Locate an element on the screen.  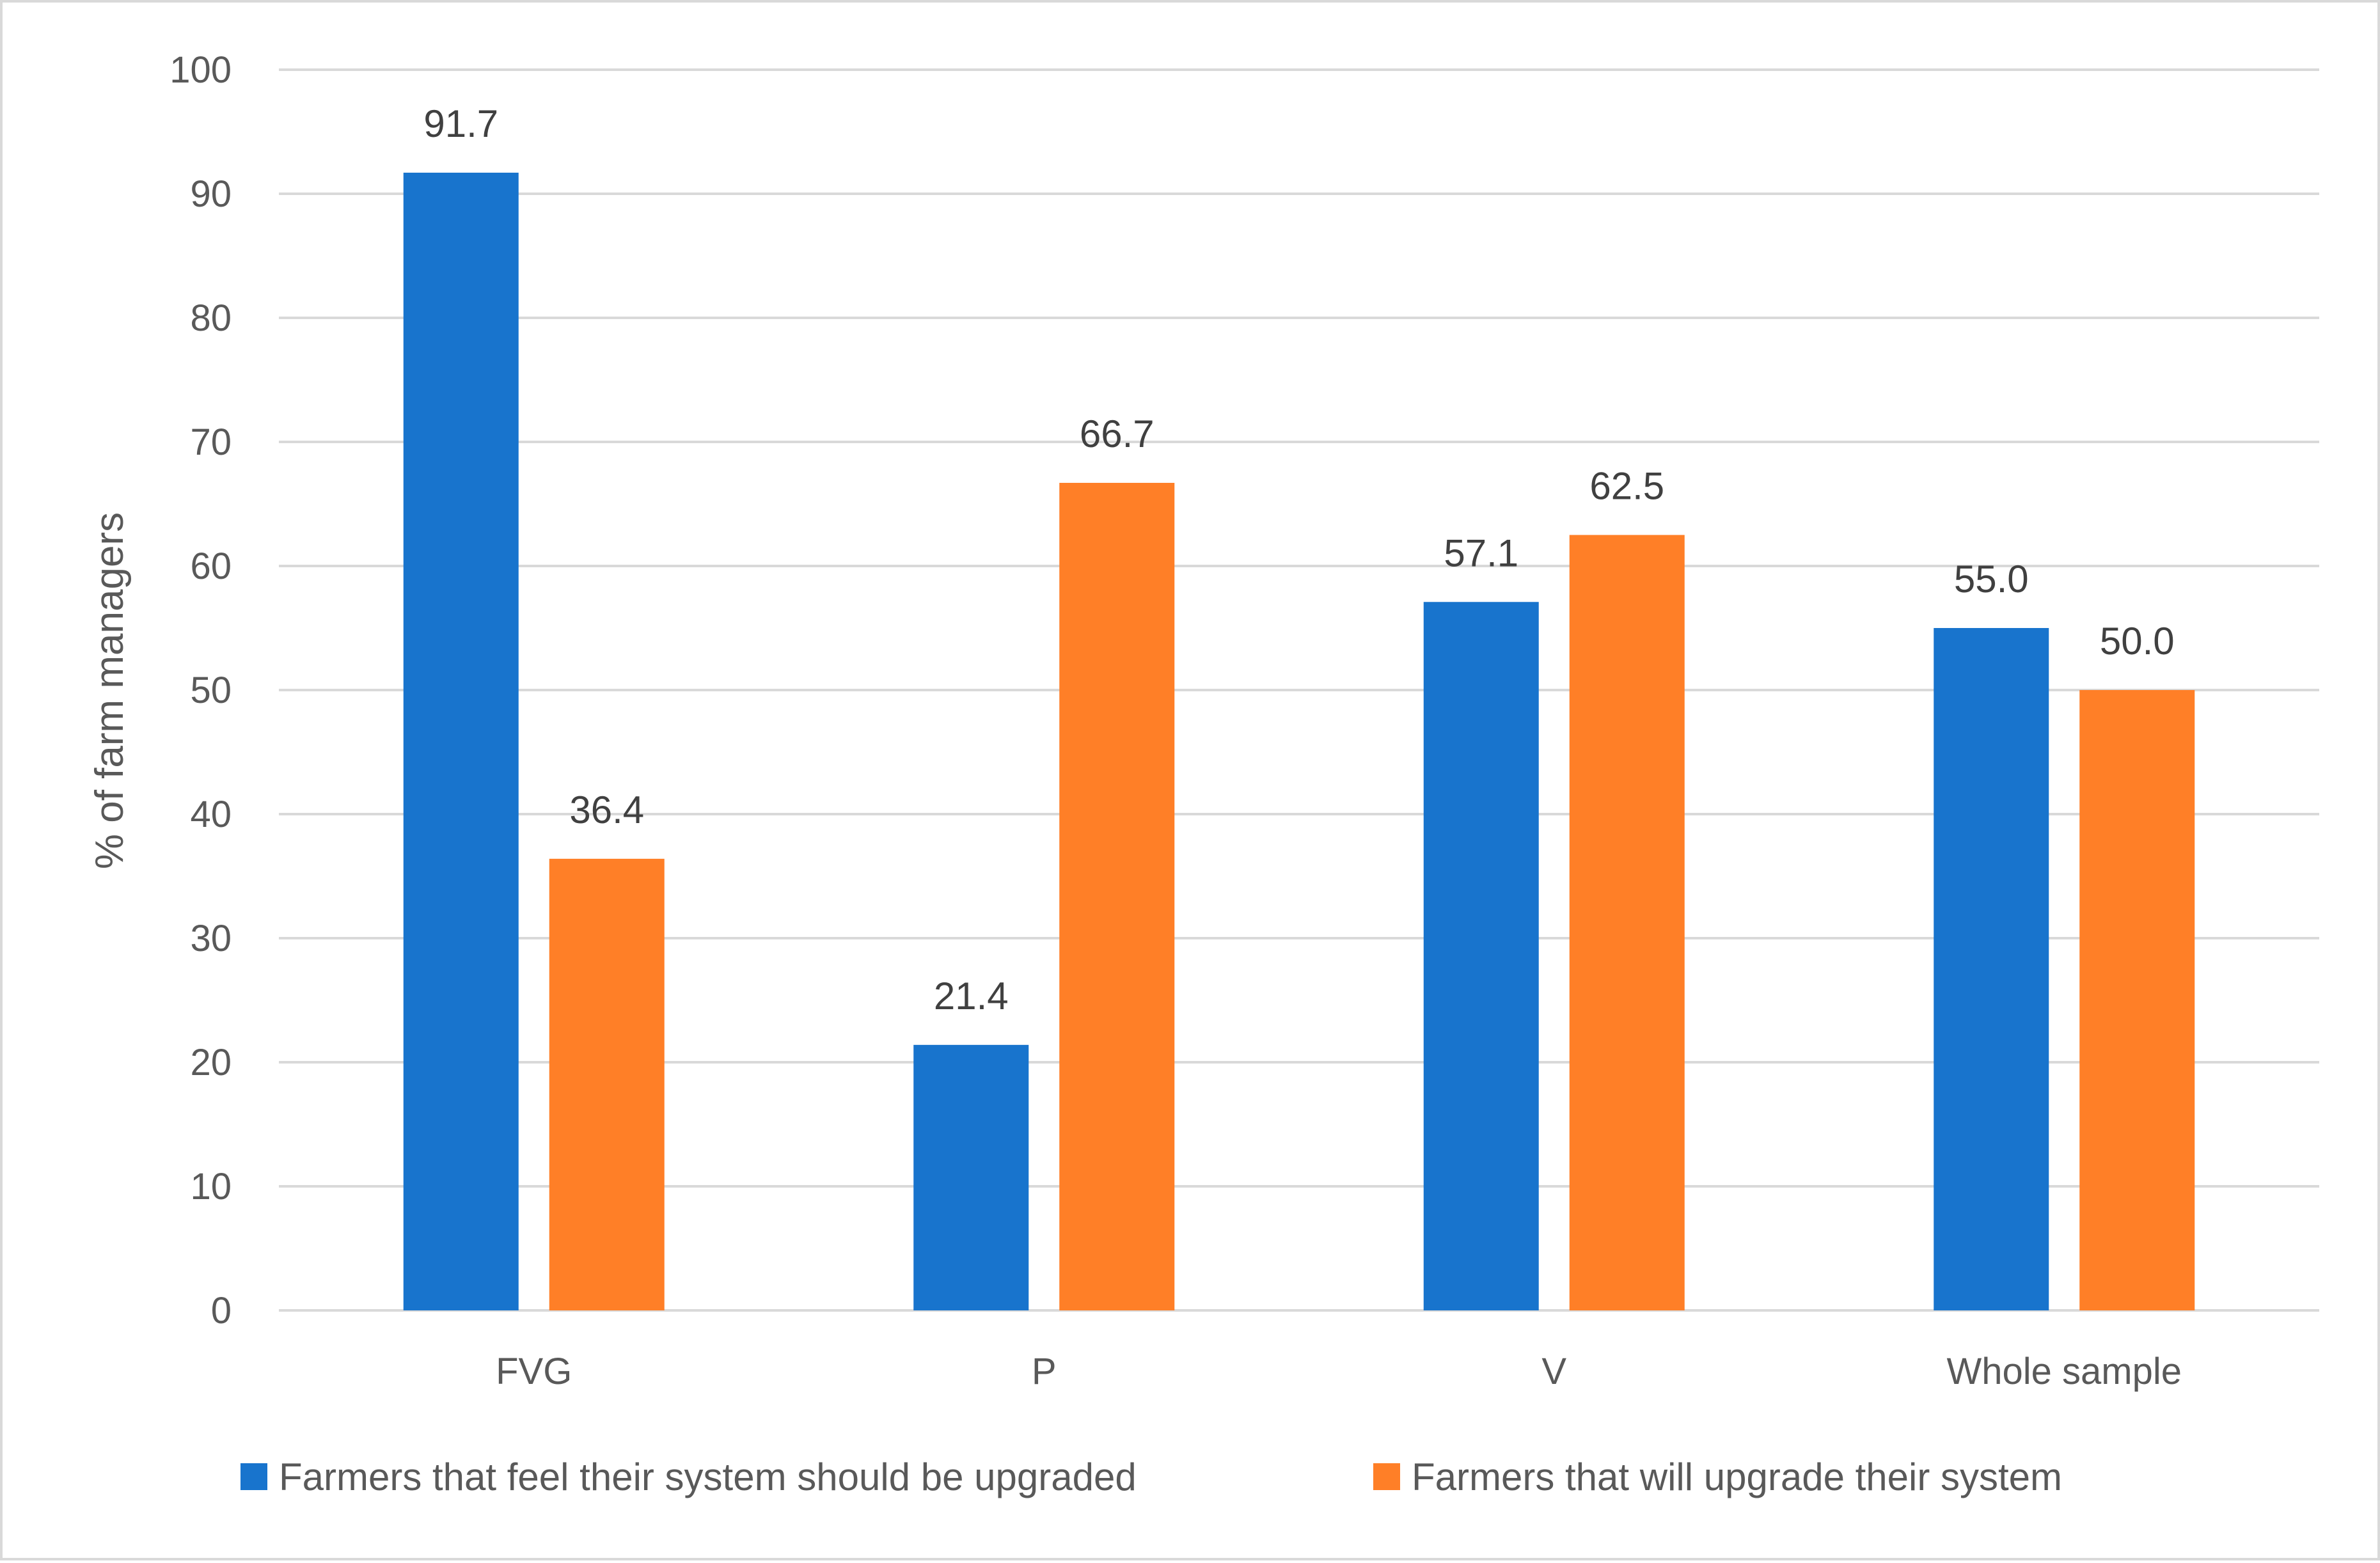
y-tick-label: 40 is located at coordinates (211, 814).